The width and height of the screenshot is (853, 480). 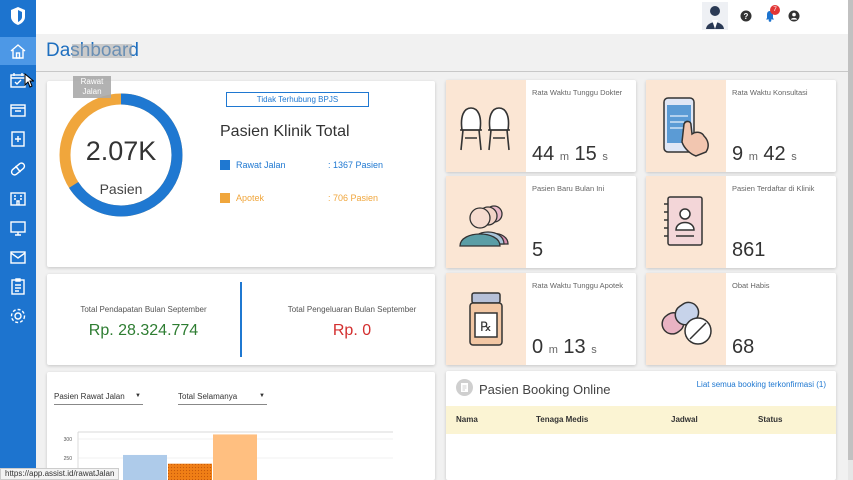 I want to click on legend-swatch-rawat-jalan, so click(x=225, y=165).